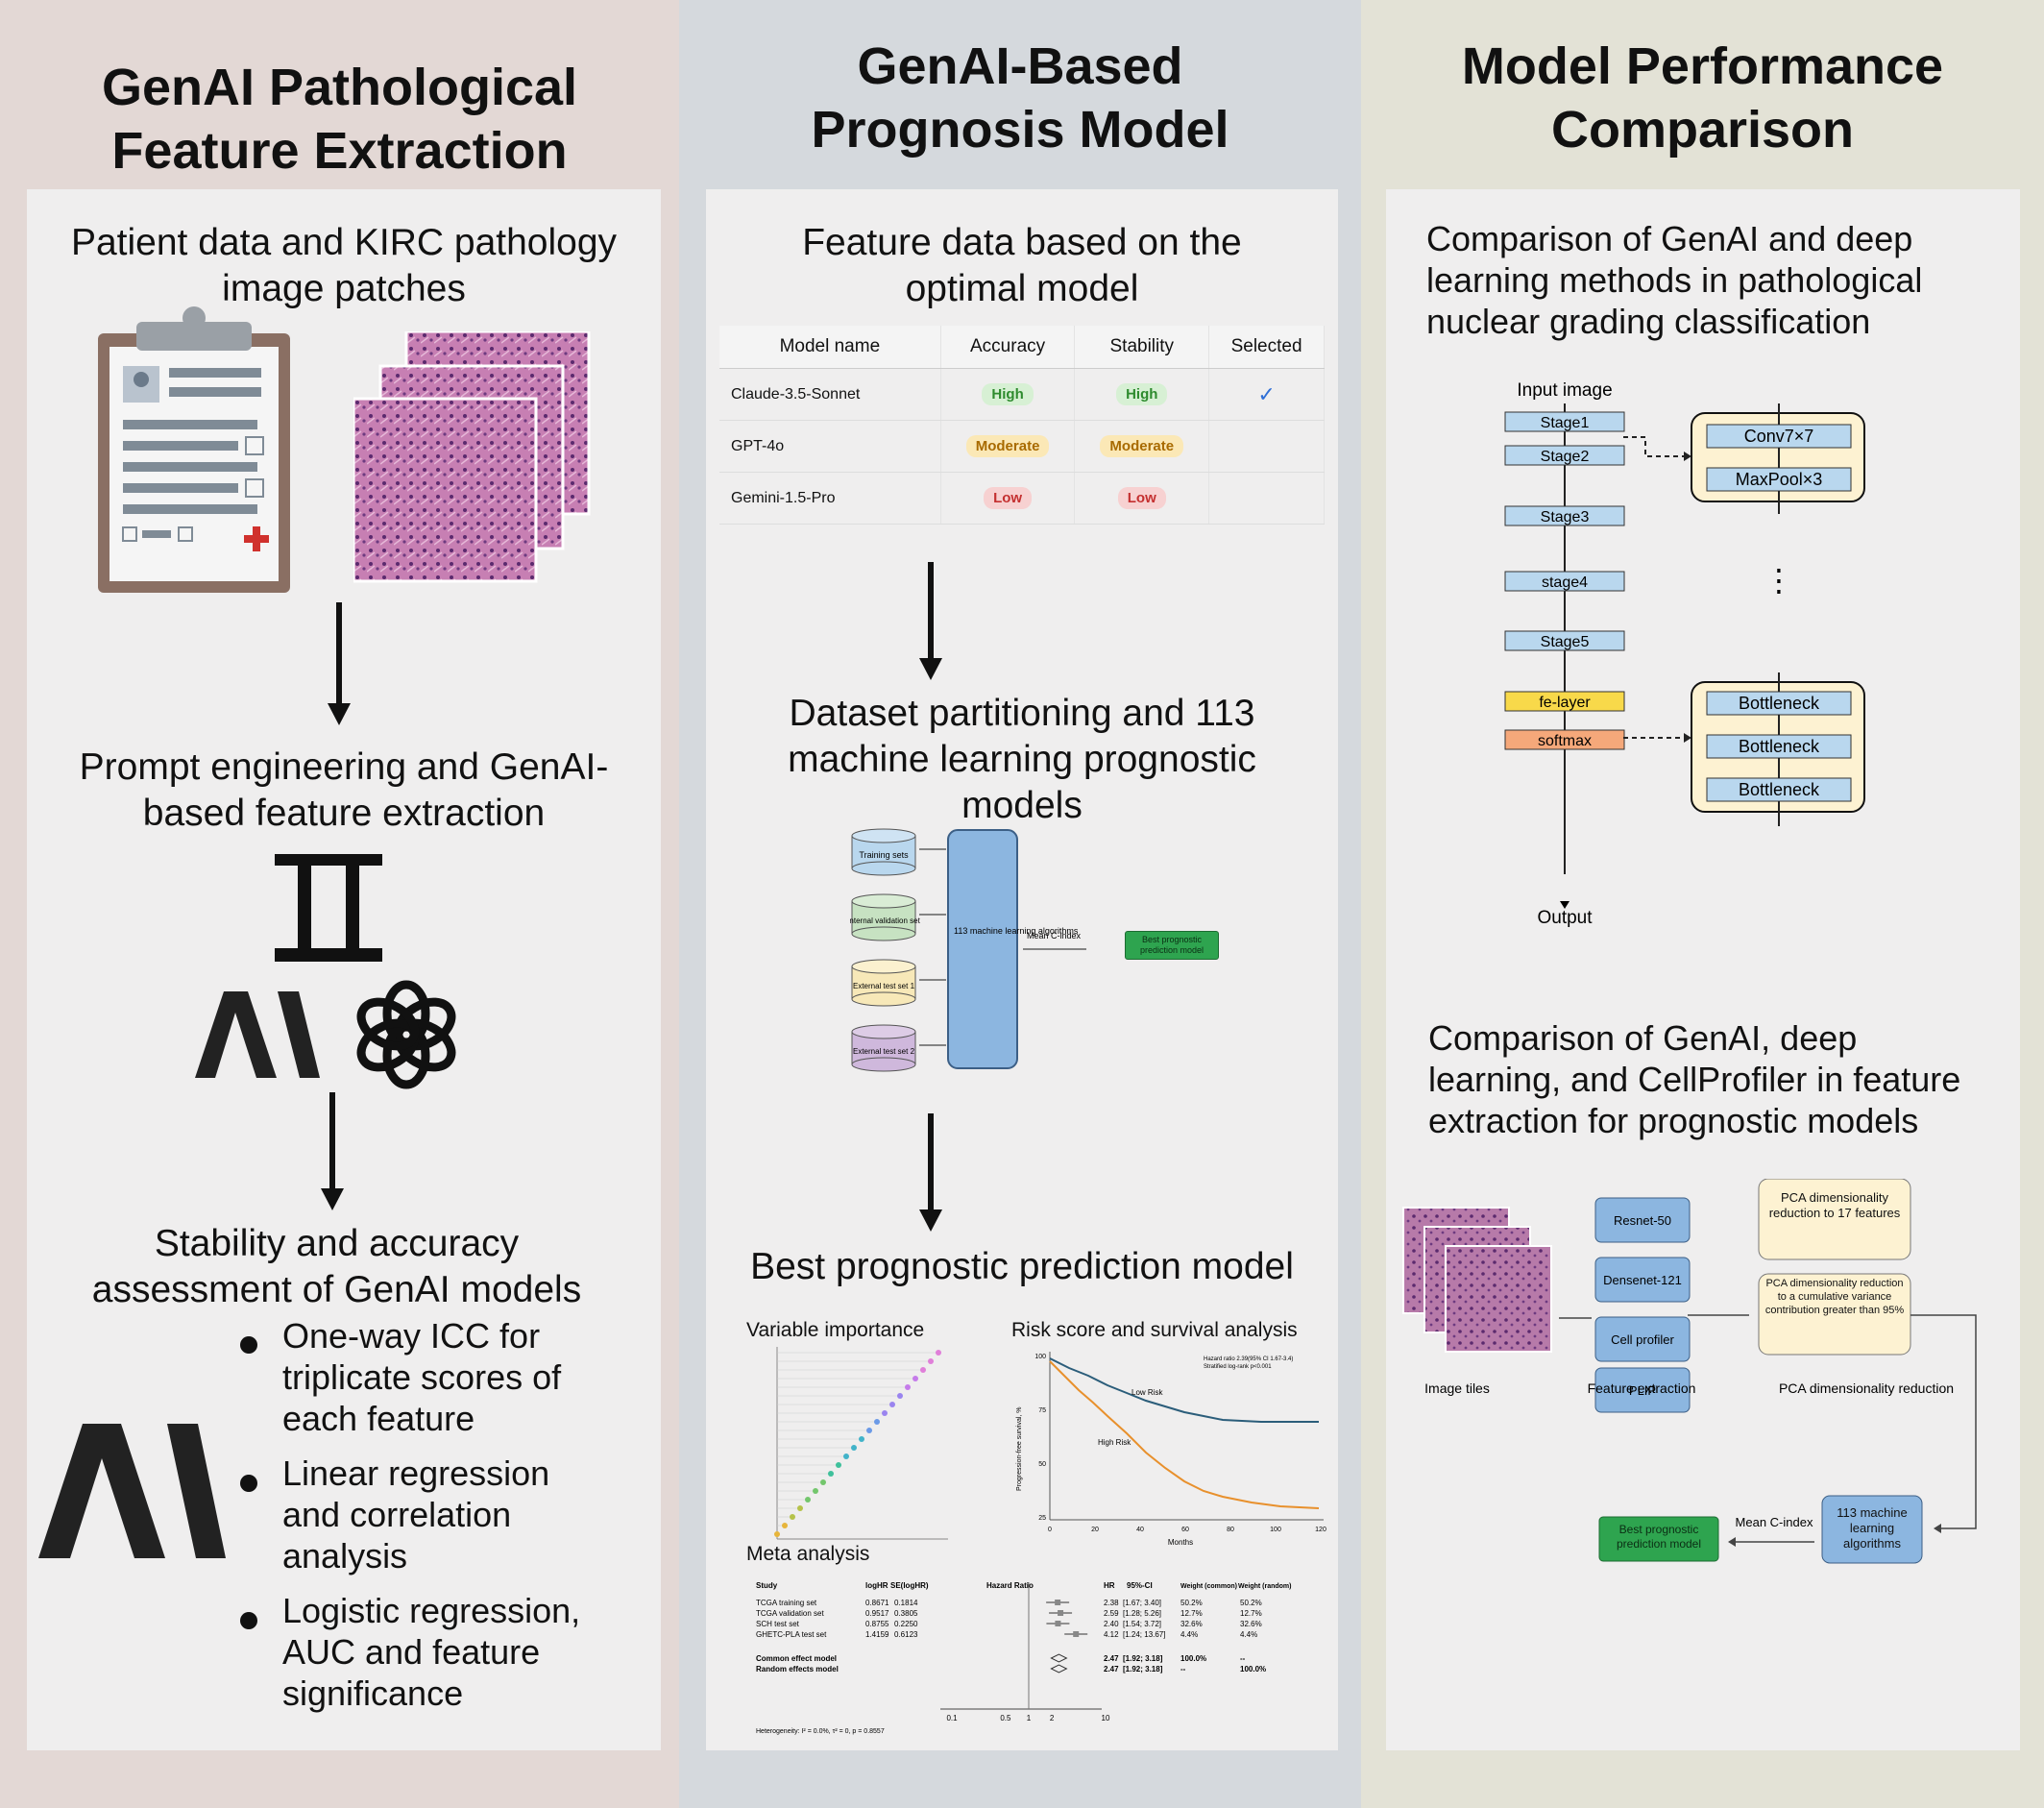 The height and width of the screenshot is (1808, 2044). Describe the element at coordinates (1111, 1613) in the screenshot. I see `meta-cell: 2.59` at that location.